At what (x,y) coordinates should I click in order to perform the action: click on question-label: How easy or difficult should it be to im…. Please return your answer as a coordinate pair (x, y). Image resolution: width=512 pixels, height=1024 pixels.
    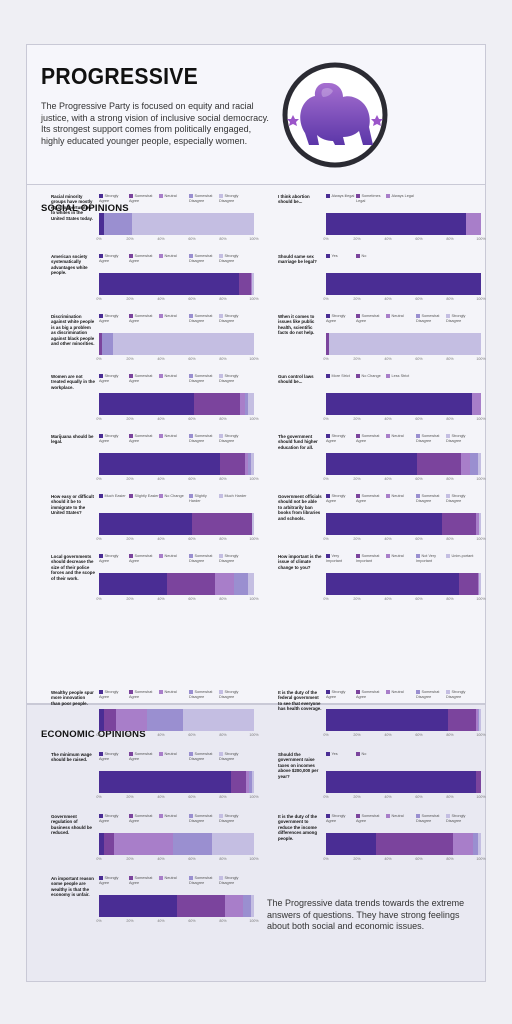
    Looking at the image, I should click on (72, 505).